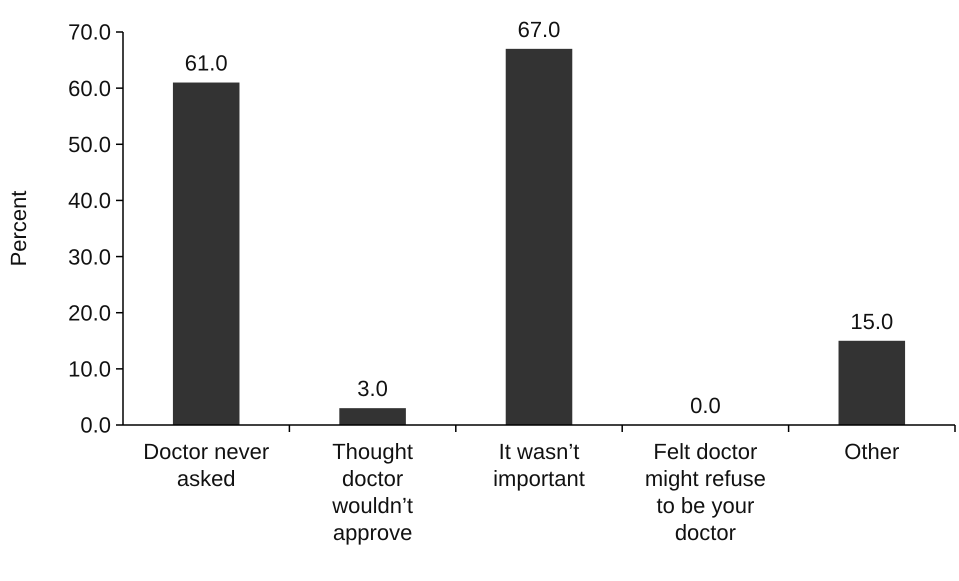 This screenshot has height=581, width=959. Describe the element at coordinates (89, 32) in the screenshot. I see `y-tick-label: 70.0` at that location.